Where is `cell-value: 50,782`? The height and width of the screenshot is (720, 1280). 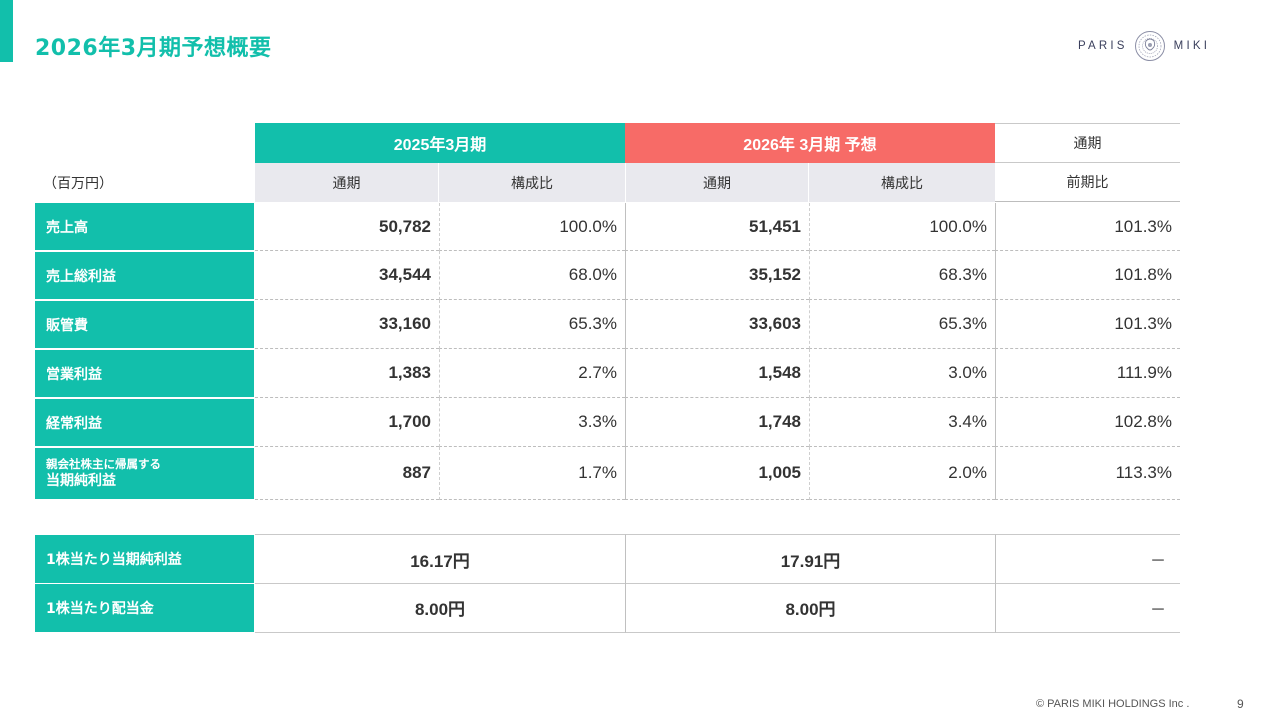
cell-value: 50,782 is located at coordinates (347, 227).